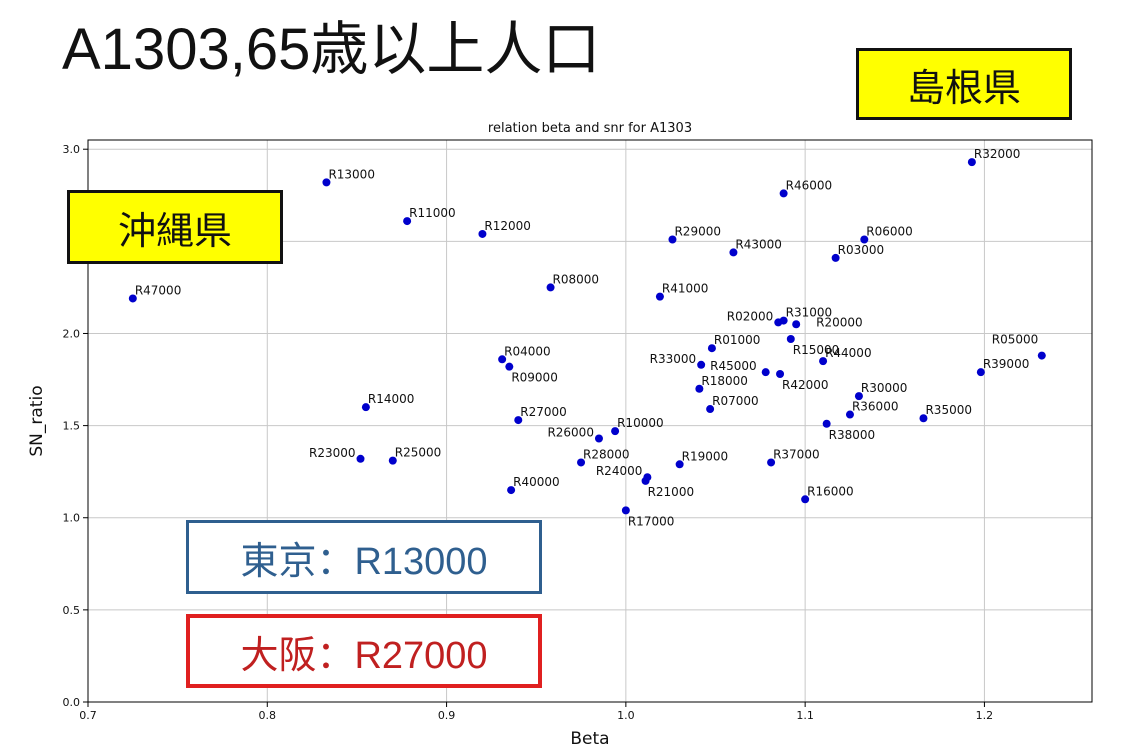  Describe the element at coordinates (697, 232) in the screenshot. I see `point-label: R29000` at that location.